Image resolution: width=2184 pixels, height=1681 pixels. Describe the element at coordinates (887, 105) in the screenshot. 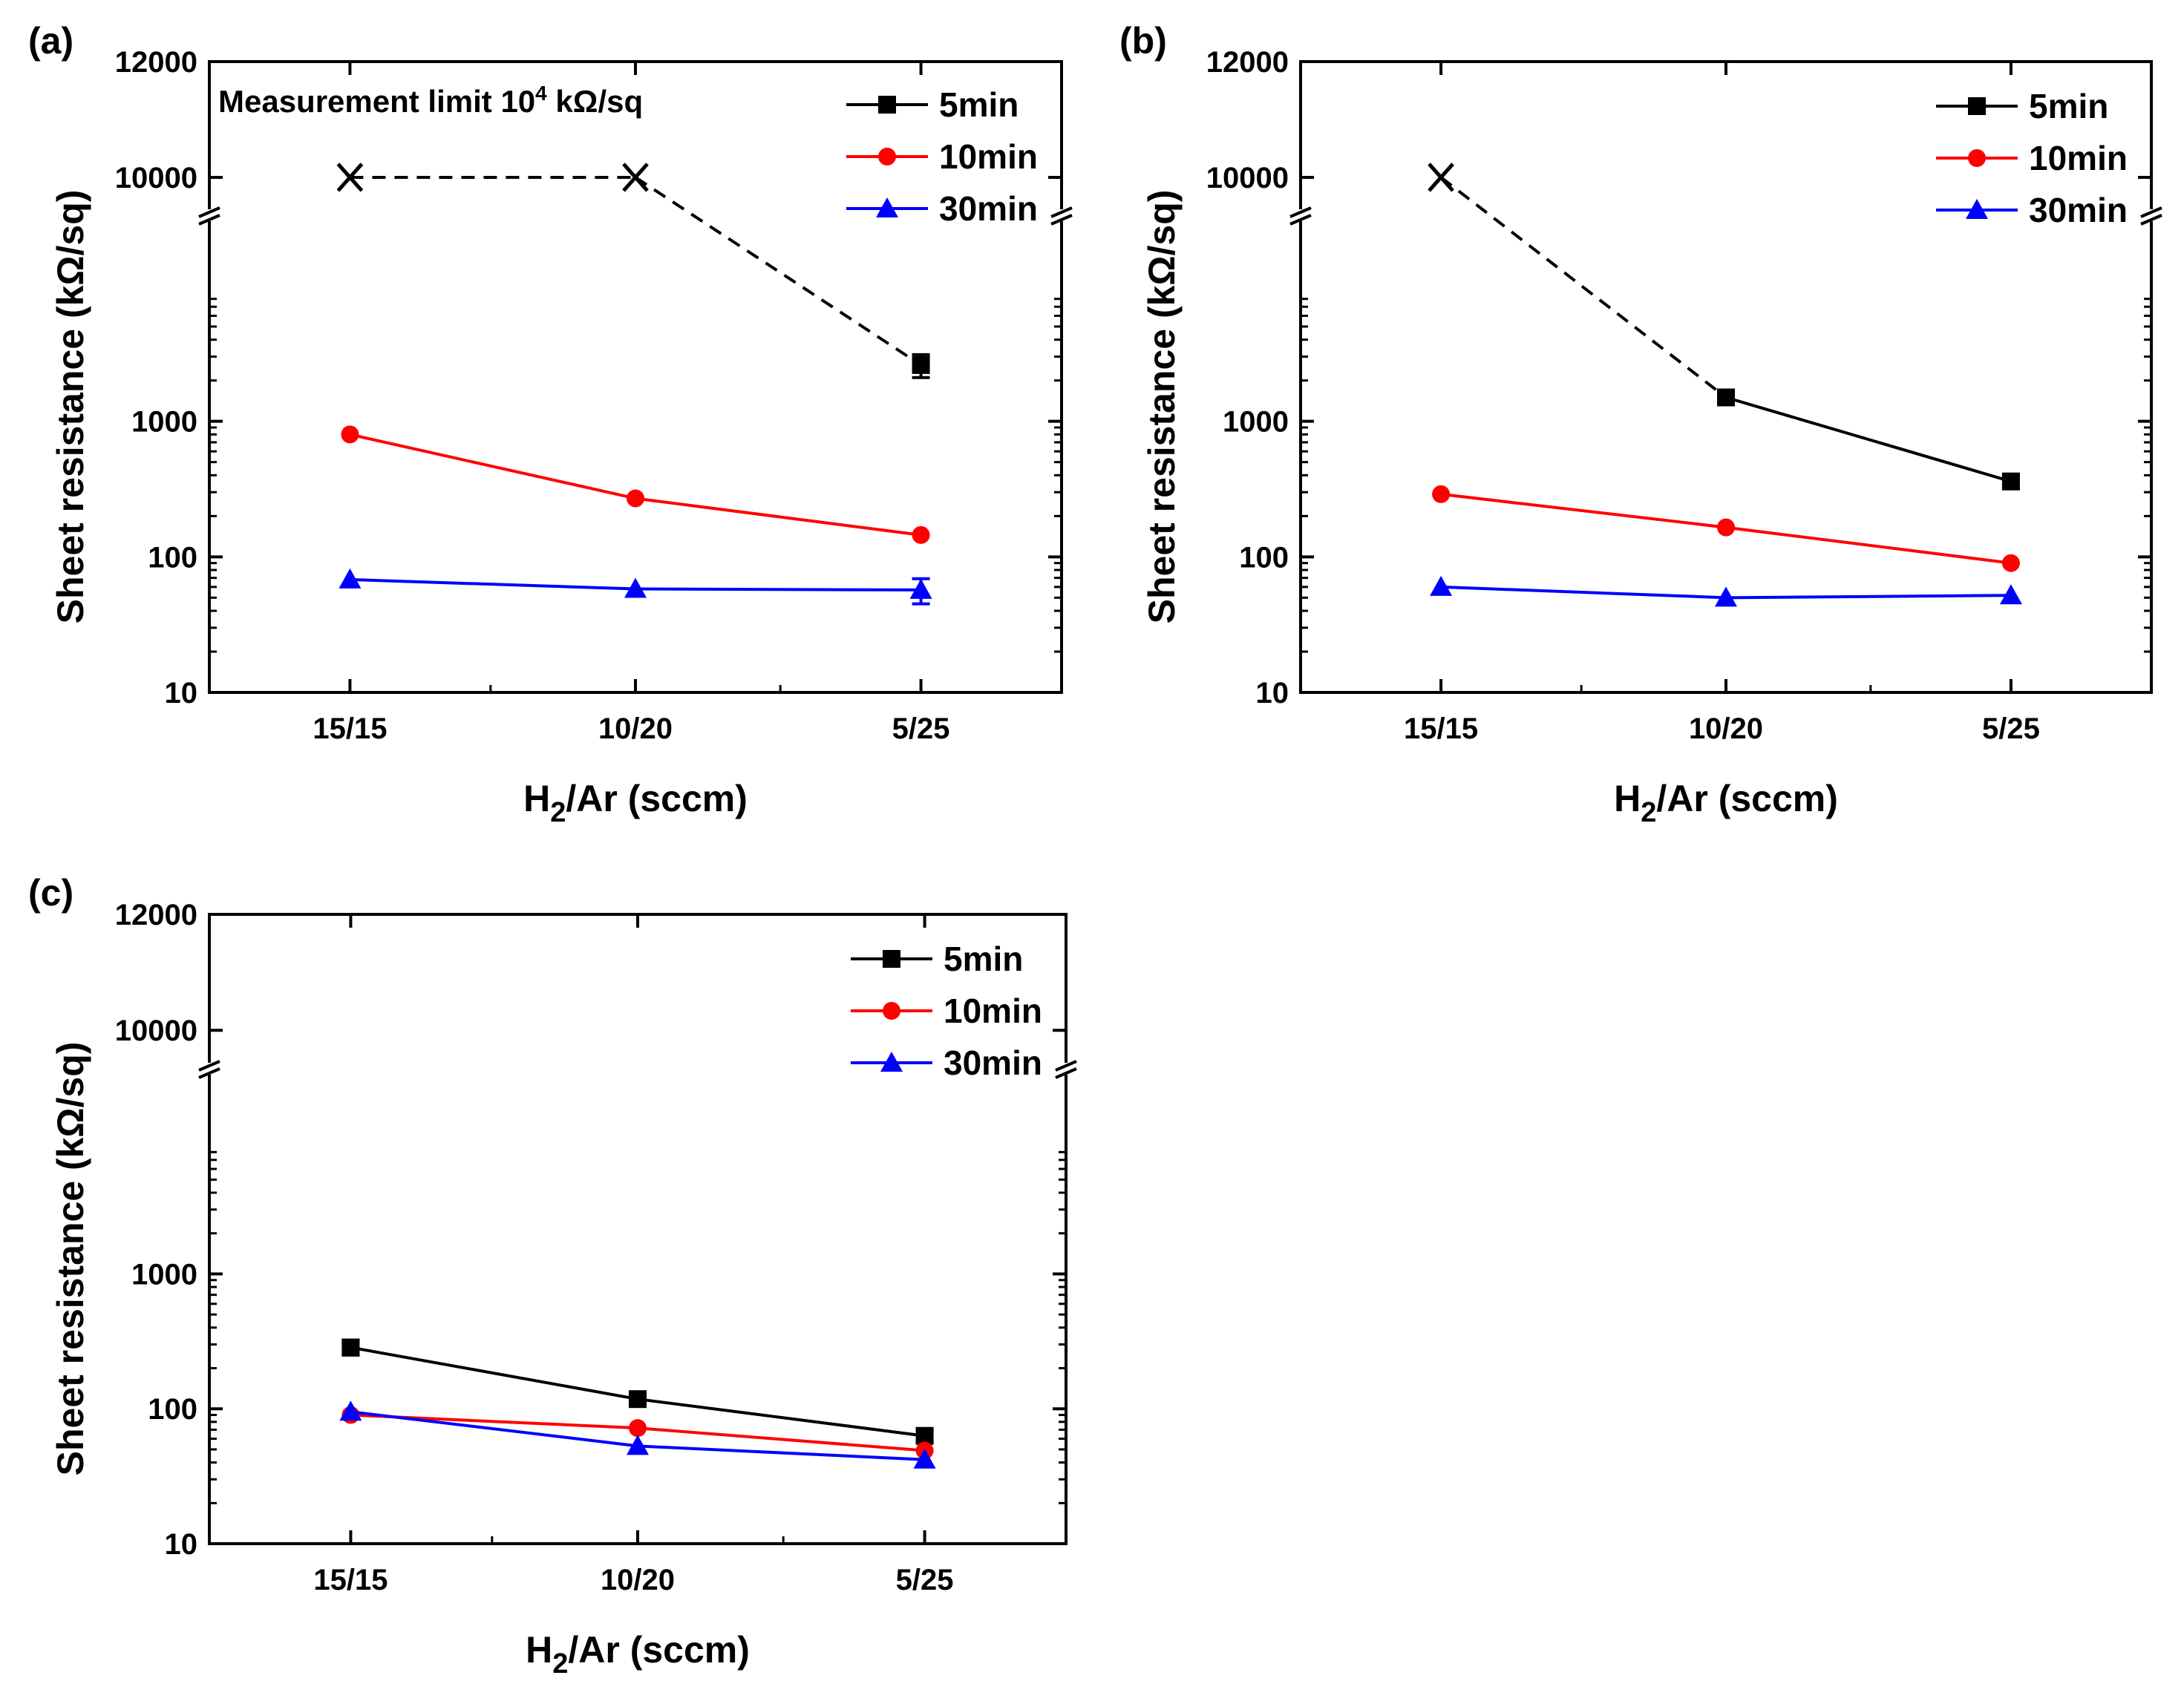

I see `legend-marker-square` at that location.